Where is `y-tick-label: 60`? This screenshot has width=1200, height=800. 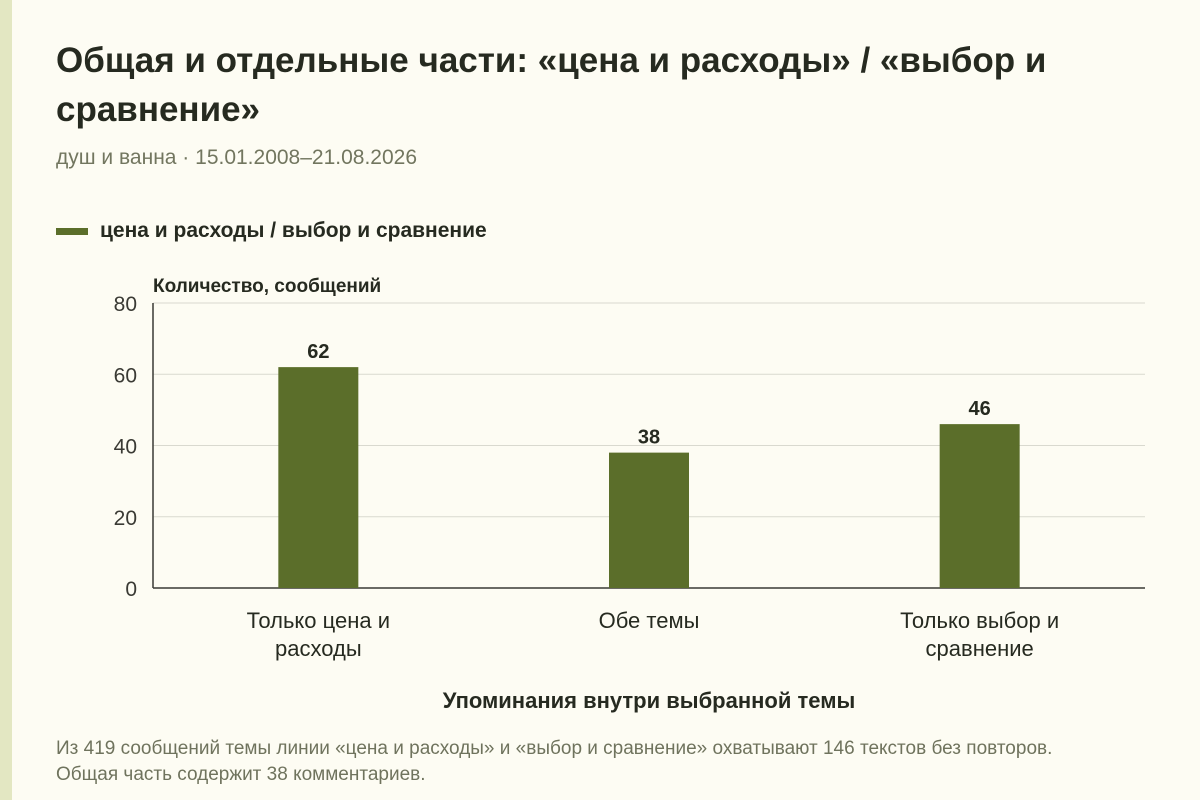 y-tick-label: 60 is located at coordinates (125, 375).